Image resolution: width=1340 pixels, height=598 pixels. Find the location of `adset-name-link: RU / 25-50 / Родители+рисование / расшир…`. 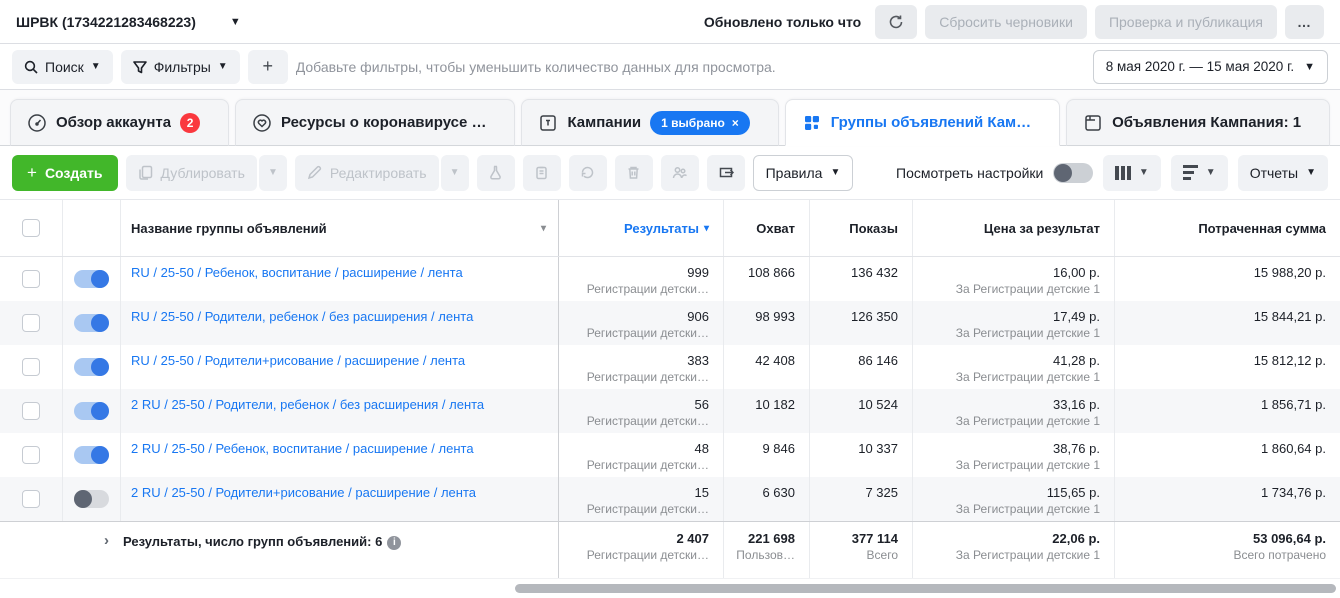

adset-name-link: RU / 25-50 / Родители+рисование / расшир… is located at coordinates (298, 360).